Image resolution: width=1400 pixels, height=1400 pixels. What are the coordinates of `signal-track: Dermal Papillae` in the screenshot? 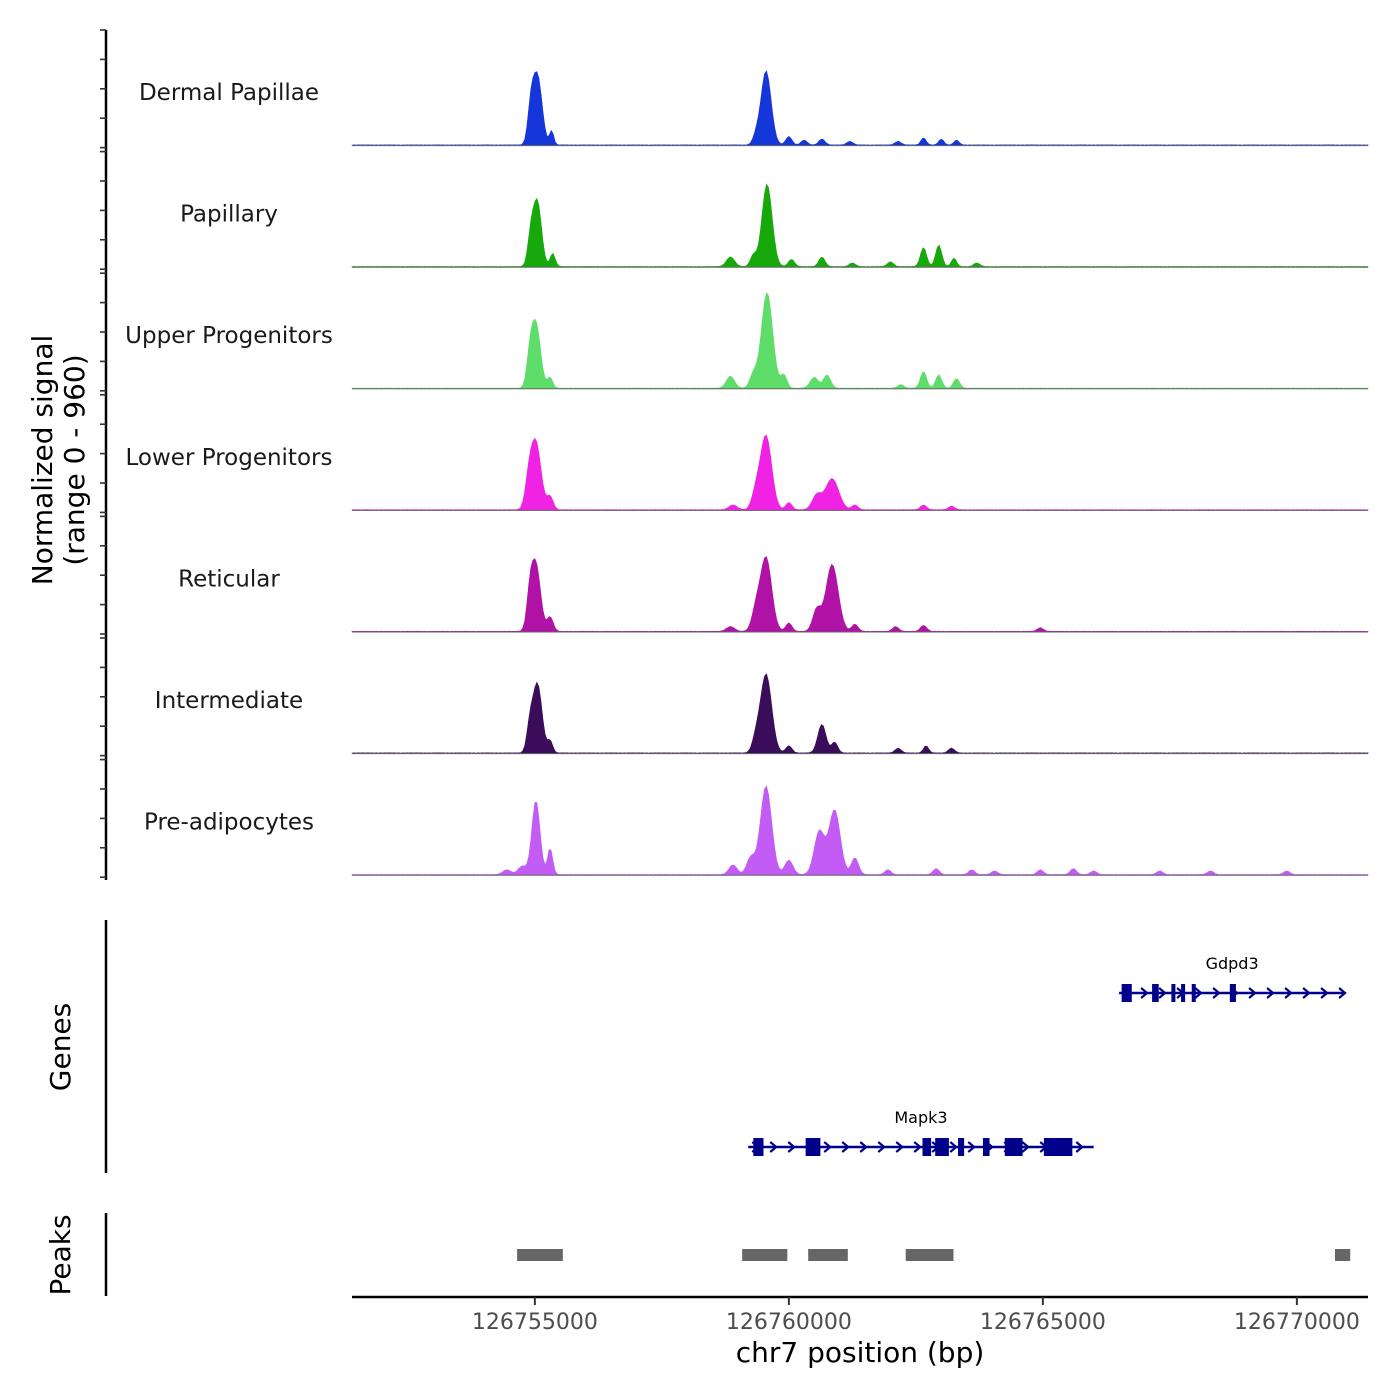 It's located at (734, 89).